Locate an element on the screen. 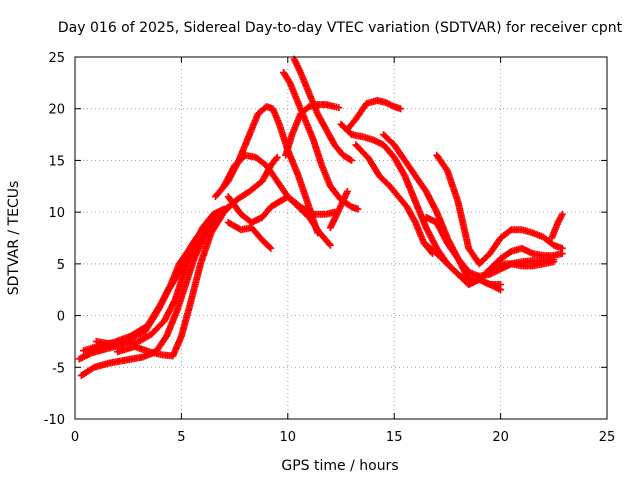  y-tick-label: 25 is located at coordinates (56, 58).